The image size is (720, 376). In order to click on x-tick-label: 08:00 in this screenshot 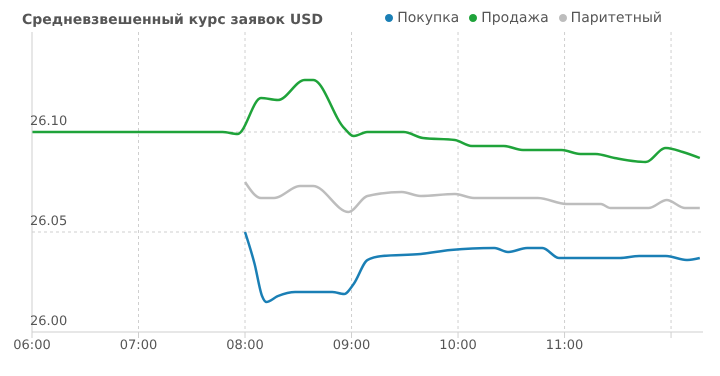, I will do `click(245, 346)`.